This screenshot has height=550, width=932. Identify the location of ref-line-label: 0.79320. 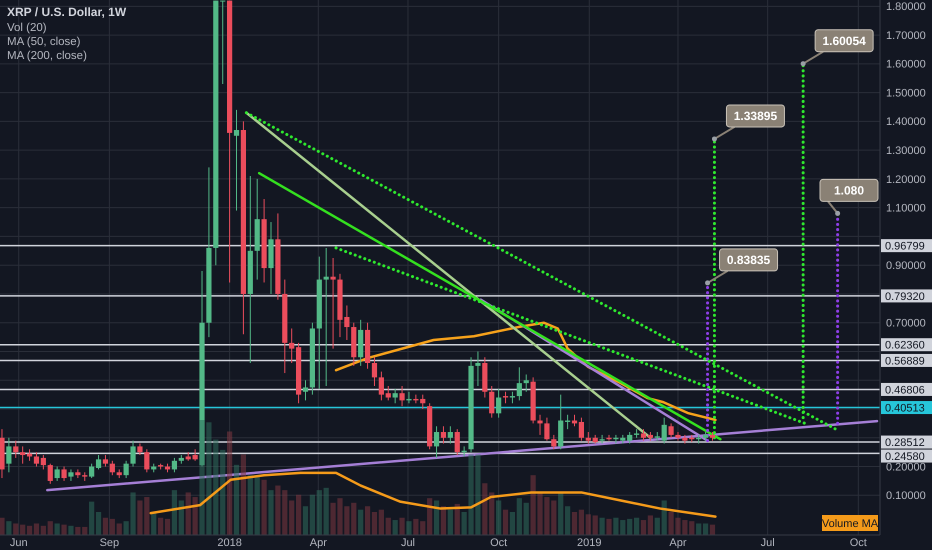
(905, 296).